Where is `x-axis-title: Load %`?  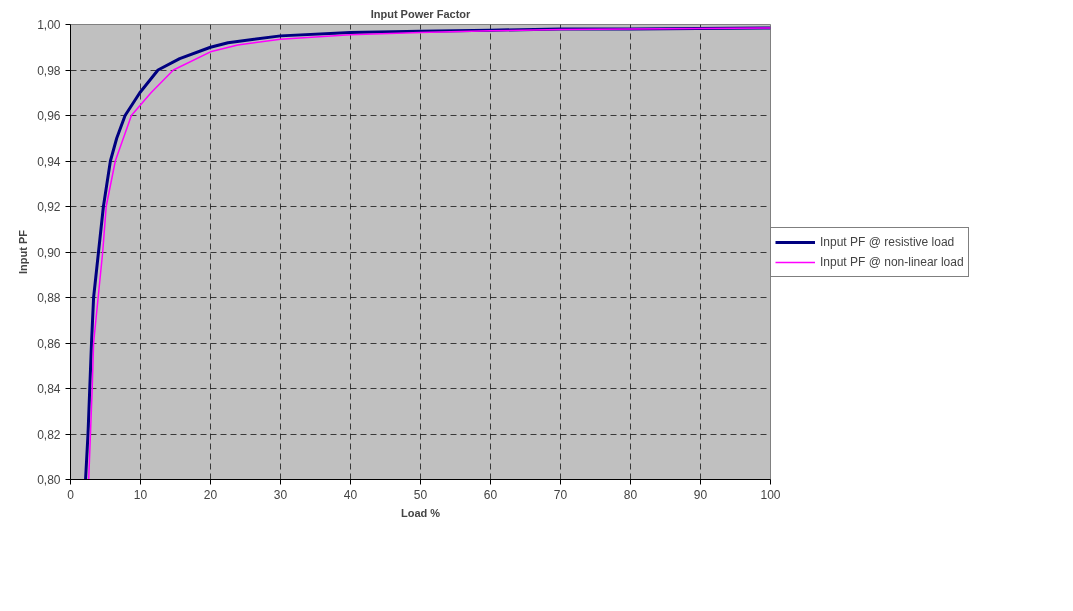 x-axis-title: Load % is located at coordinates (420, 512).